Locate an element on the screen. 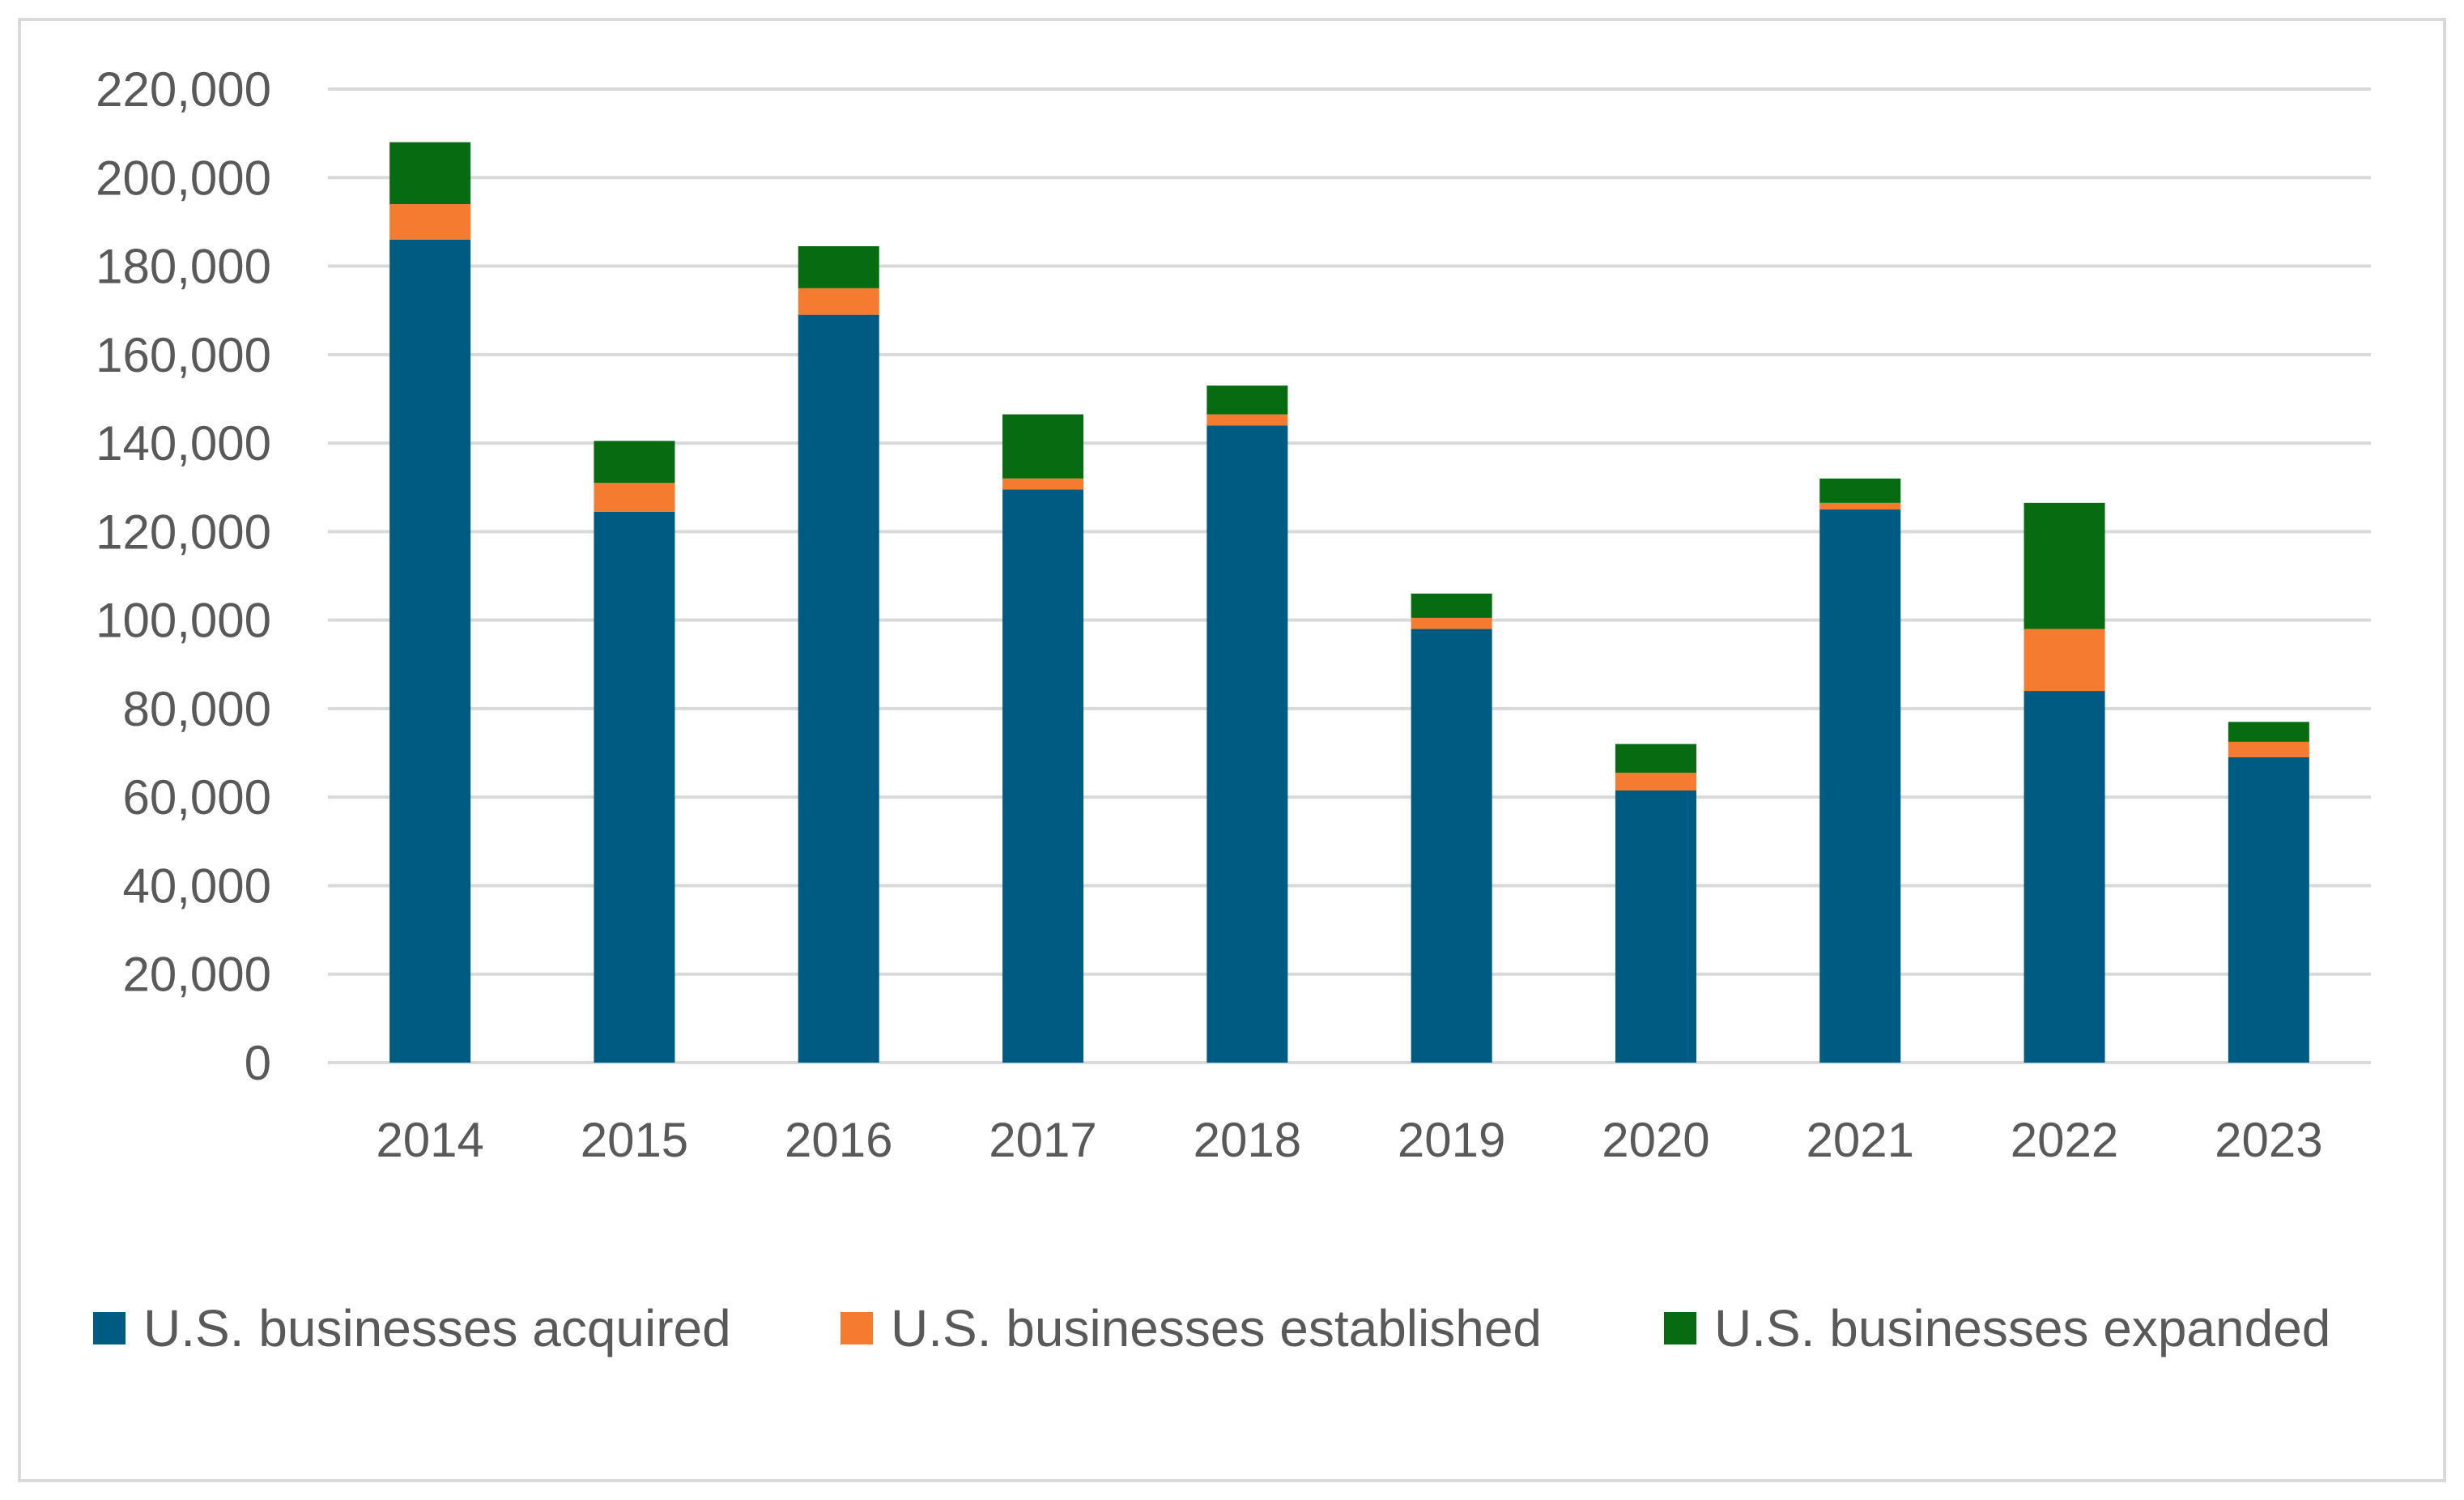 Image resolution: width=2464 pixels, height=1500 pixels. bar-segment-2019-acquired is located at coordinates (1451, 846).